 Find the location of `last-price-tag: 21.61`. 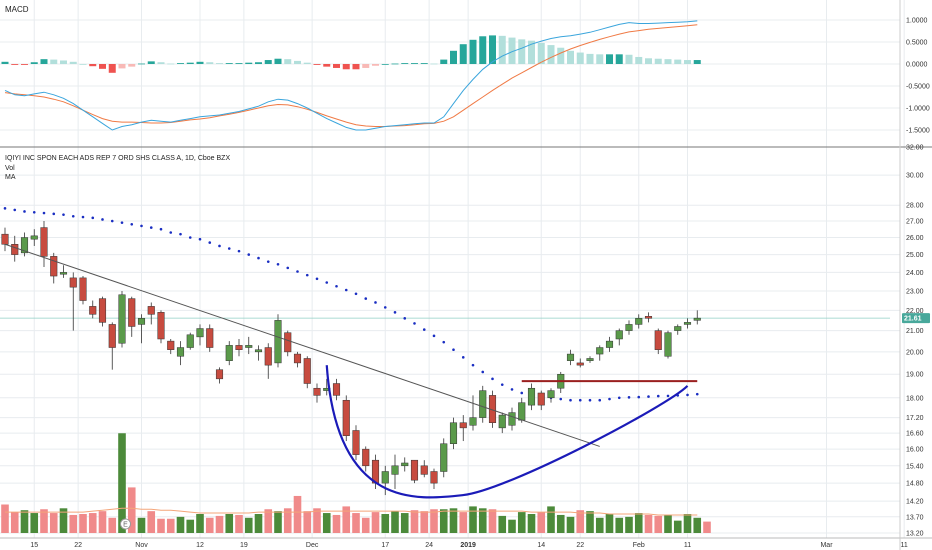

last-price-tag: 21.61 is located at coordinates (916, 318).